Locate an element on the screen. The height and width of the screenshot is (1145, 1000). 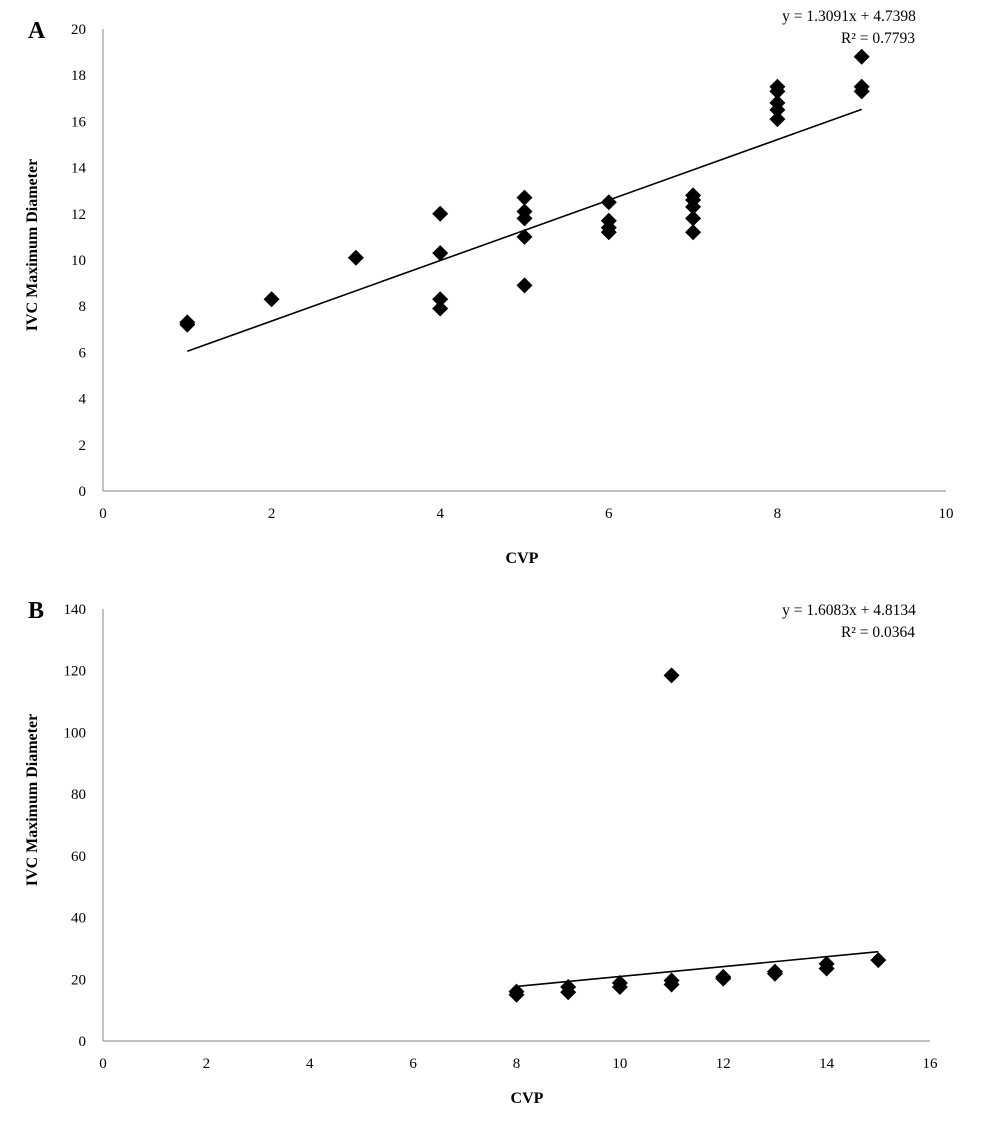
panel-b-y-ticks: 0 20 40 60 80 100 120 140 is located at coordinates (75, 826).